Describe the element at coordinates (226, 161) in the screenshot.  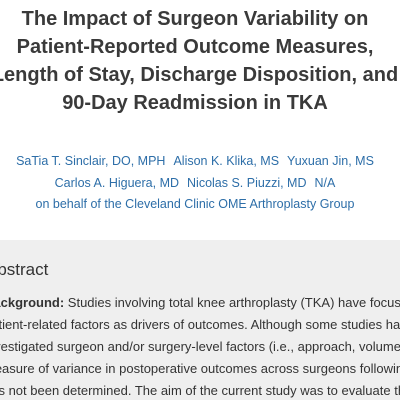
I see `author: Alison K. Klika, MS` at that location.